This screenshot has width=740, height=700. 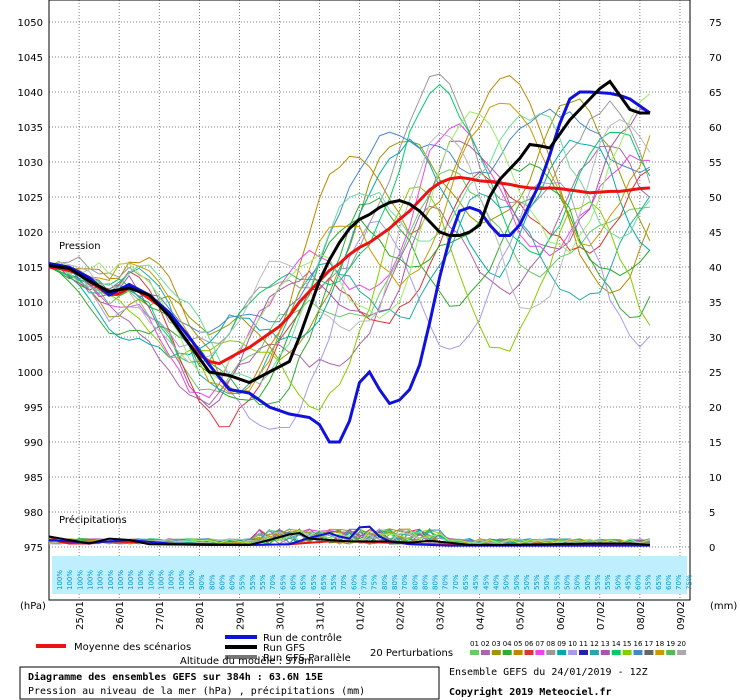 I want to click on y-right-tick: 55, so click(x=715, y=163).